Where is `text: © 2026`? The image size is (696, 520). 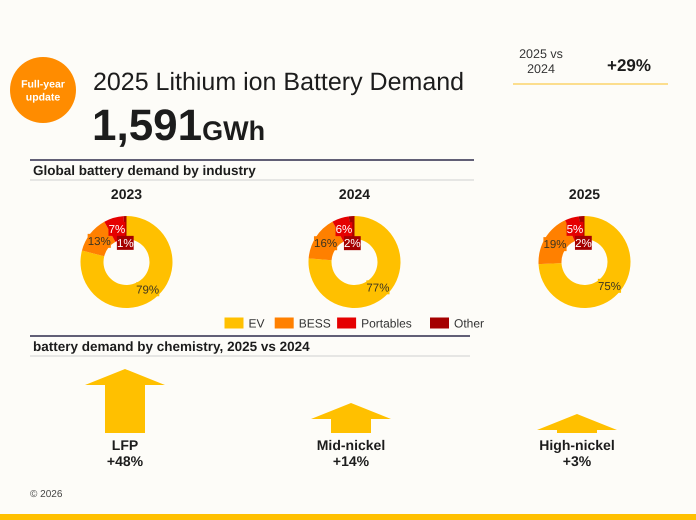
text: © 2026 is located at coordinates (46, 494).